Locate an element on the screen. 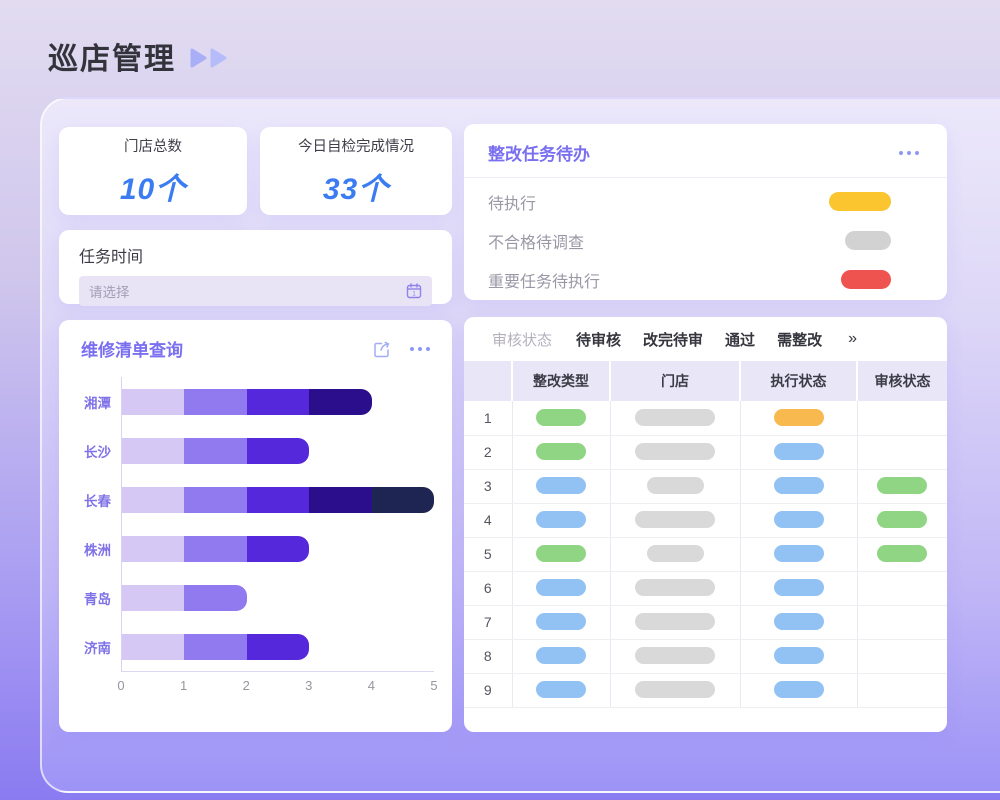 The width and height of the screenshot is (1000, 800). chart-category-label: 青岛 is located at coordinates (97, 599).